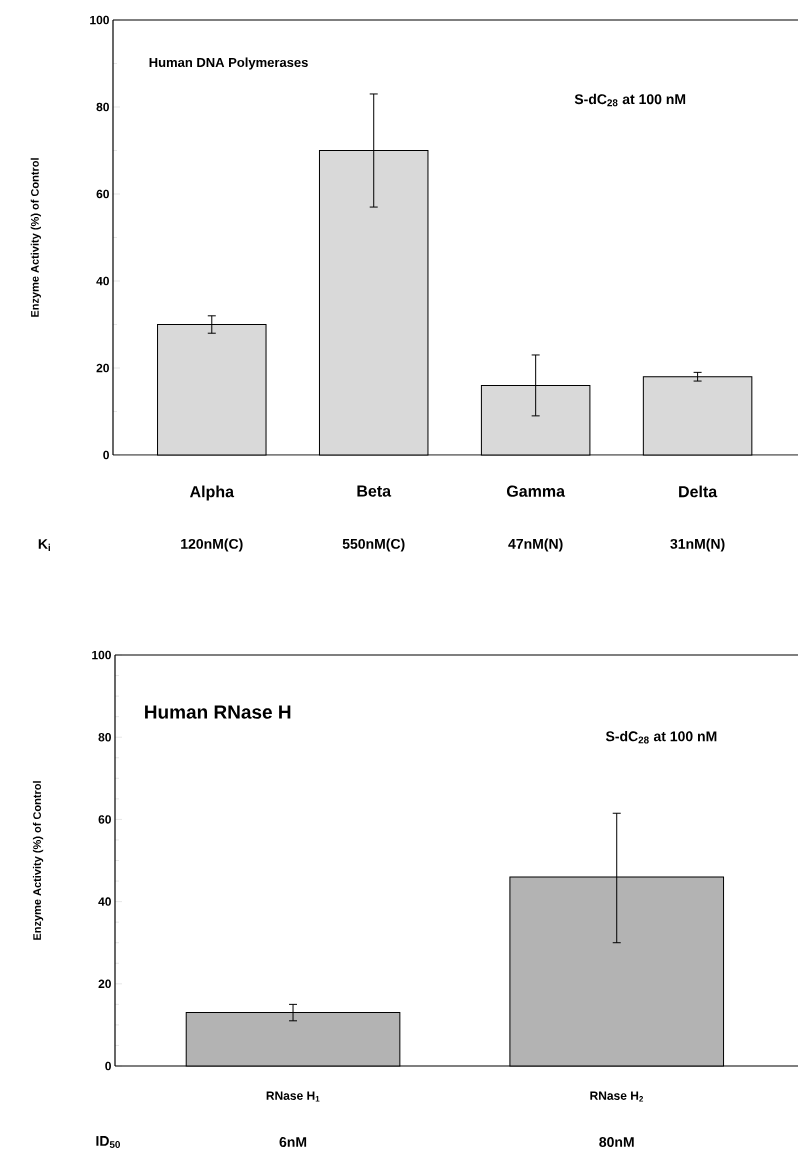 The image size is (799, 1163). Describe the element at coordinates (617, 1096) in the screenshot. I see `x-tick-label: RNase H$_{2}$` at that location.